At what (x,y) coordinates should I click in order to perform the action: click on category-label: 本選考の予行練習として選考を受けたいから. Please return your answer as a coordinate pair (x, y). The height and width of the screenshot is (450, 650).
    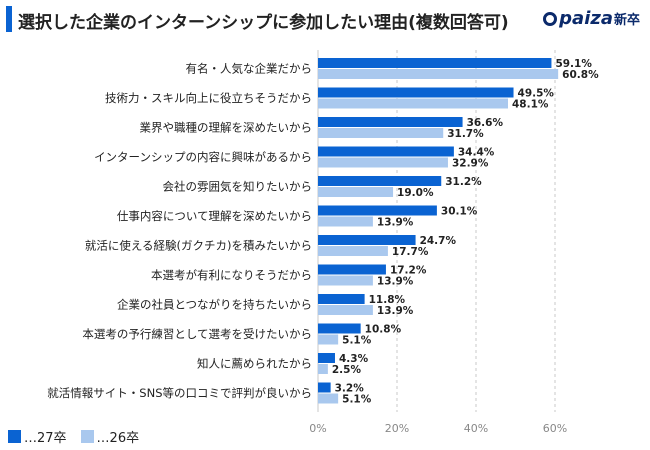
    Looking at the image, I should click on (197, 334).